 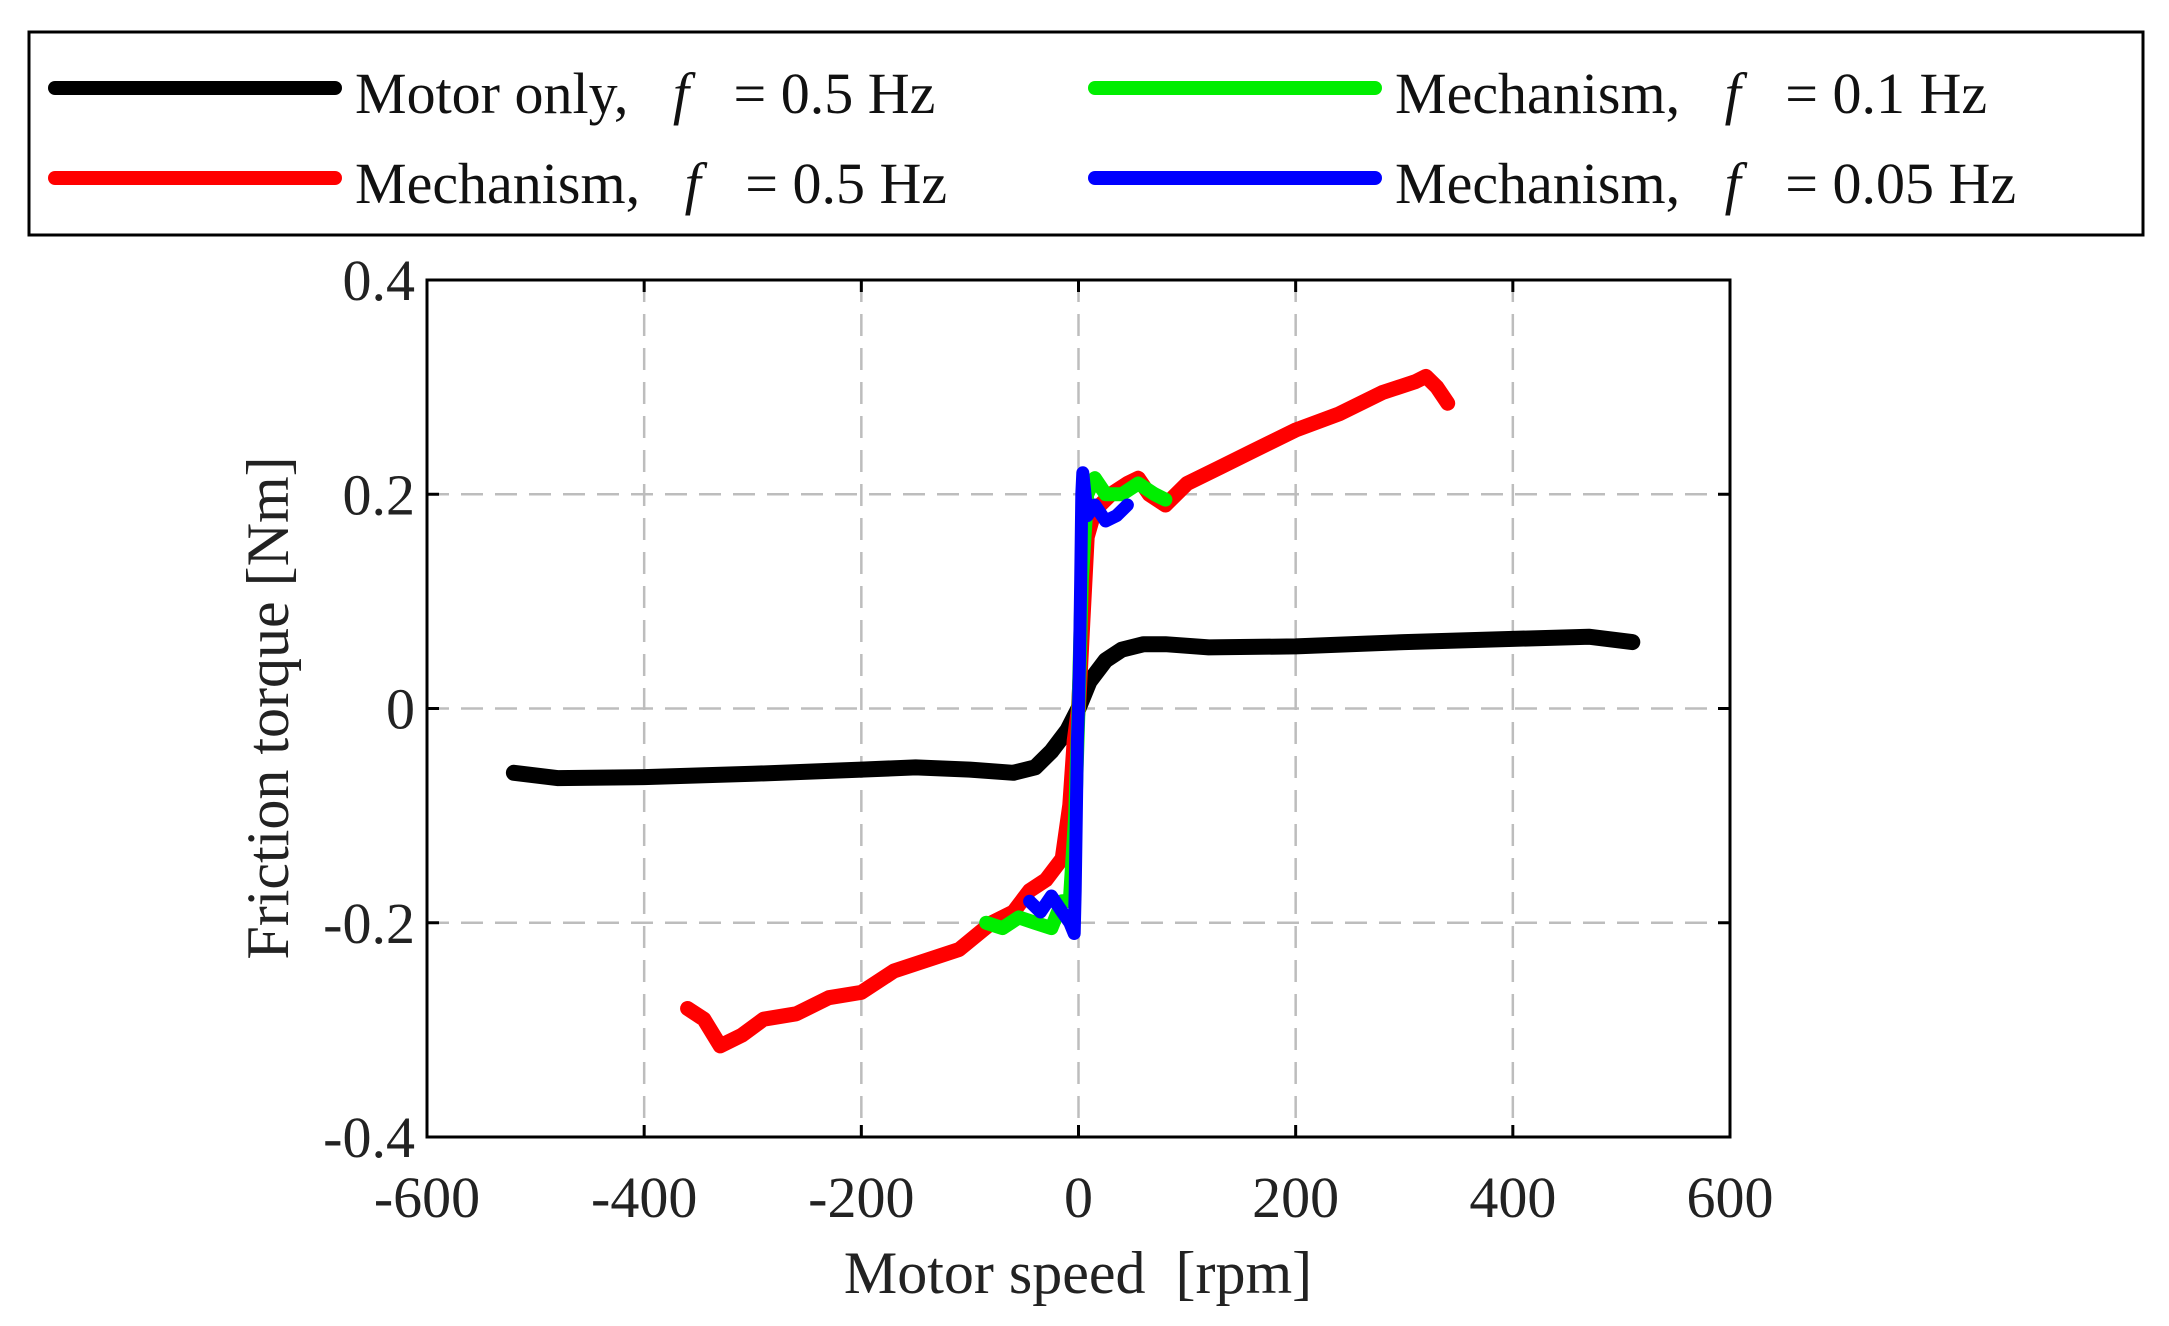 What do you see at coordinates (651, 183) in the screenshot?
I see `svg-text:Mechanism, f =: Mechanism, f = 0.5 Hz` at bounding box center [651, 183].